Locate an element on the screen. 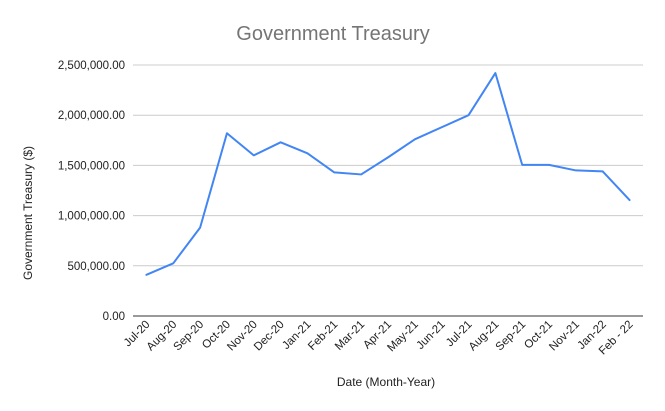 The image size is (665, 411). y-tick-label: 1,000,000.00 is located at coordinates (91, 217).